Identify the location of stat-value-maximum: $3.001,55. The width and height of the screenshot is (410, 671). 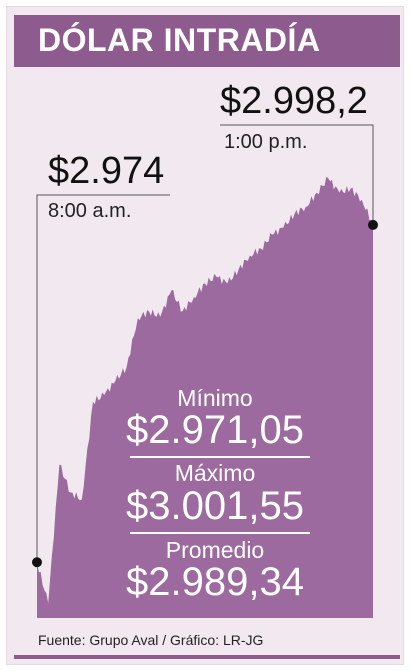
(215, 506).